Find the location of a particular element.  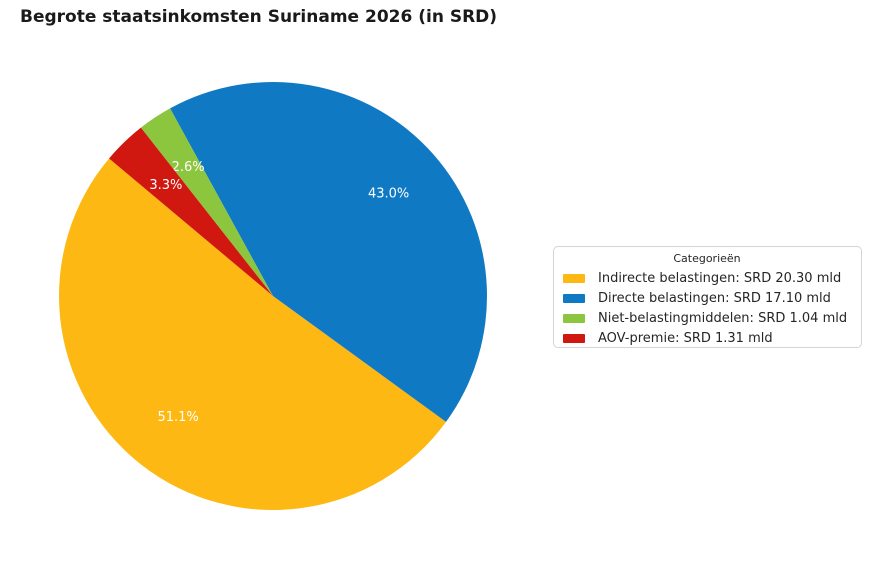

pie-pct-label-directe-belastingen: 43.0% is located at coordinates (388, 194).